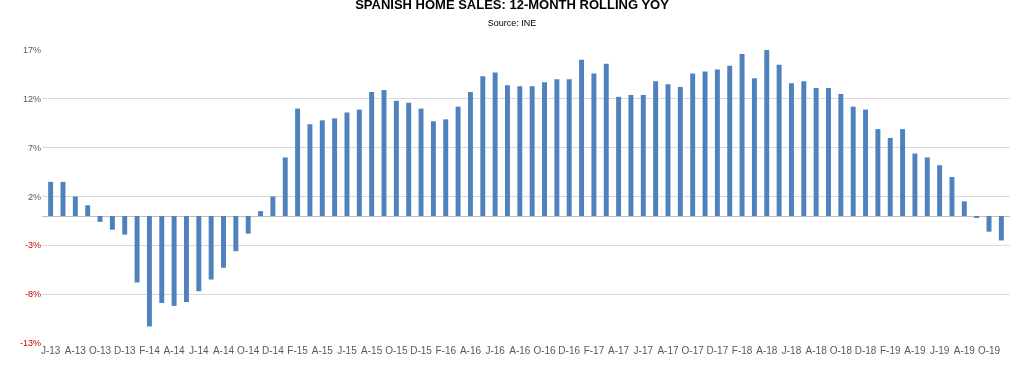 Image resolution: width=1024 pixels, height=371 pixels. I want to click on x-tick-label: D-16, so click(569, 350).